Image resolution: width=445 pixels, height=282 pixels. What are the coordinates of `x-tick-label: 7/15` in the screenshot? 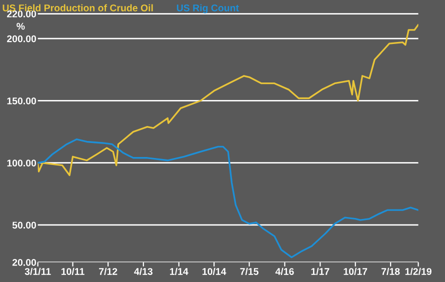 It's located at (249, 272).